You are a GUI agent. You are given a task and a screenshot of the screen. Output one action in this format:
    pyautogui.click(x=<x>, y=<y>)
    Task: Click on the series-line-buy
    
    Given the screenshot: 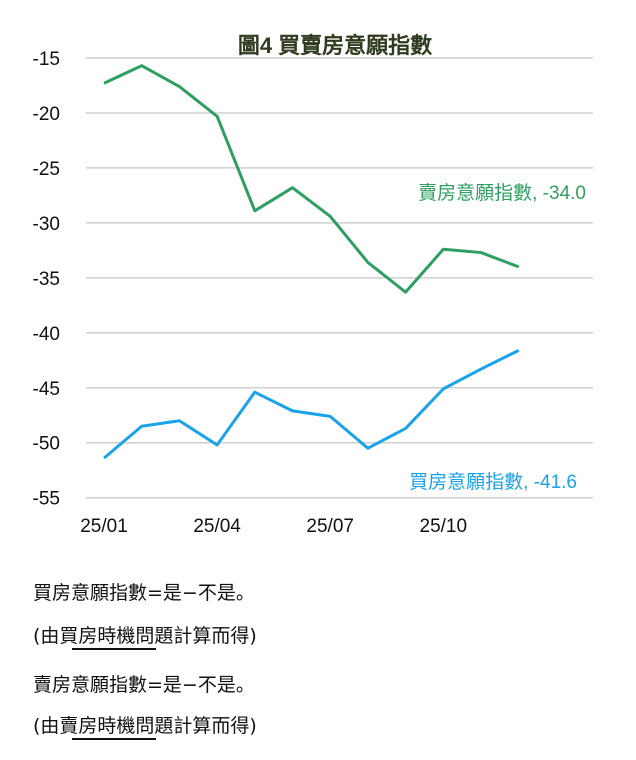 What is the action you would take?
    pyautogui.click(x=311, y=404)
    